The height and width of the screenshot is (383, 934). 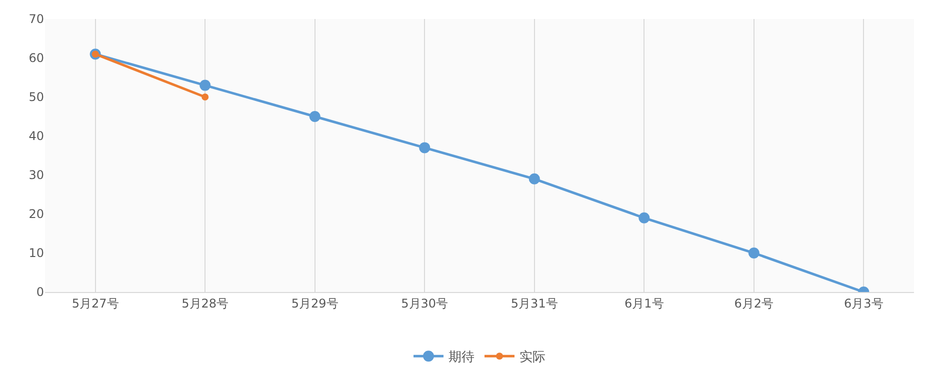 I want to click on y-tick-label: 60, so click(x=36, y=58).